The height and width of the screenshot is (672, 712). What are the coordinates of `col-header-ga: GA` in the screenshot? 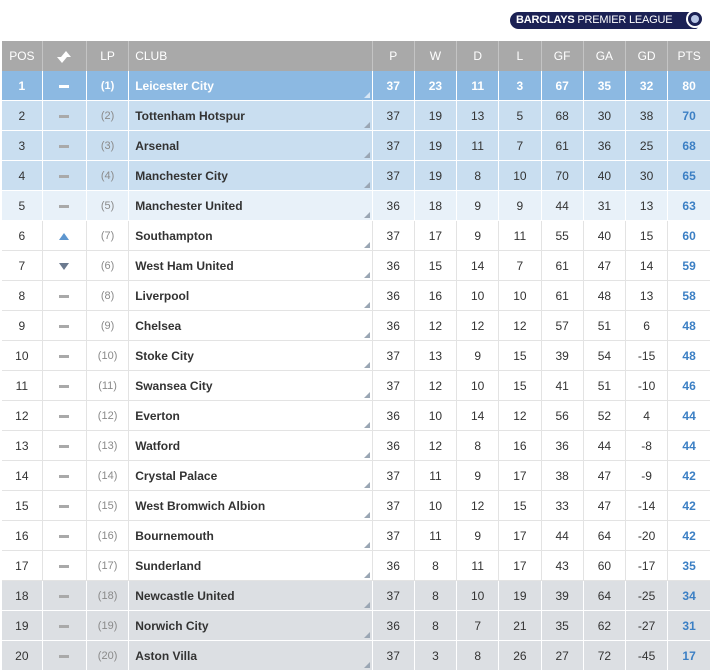 It's located at (604, 56).